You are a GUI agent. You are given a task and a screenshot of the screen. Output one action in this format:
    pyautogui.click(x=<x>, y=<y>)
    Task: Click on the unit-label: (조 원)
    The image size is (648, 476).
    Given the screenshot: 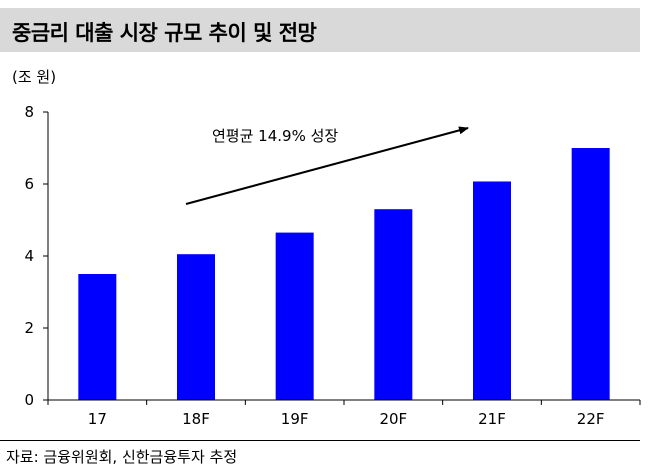 What is the action you would take?
    pyautogui.click(x=34, y=77)
    